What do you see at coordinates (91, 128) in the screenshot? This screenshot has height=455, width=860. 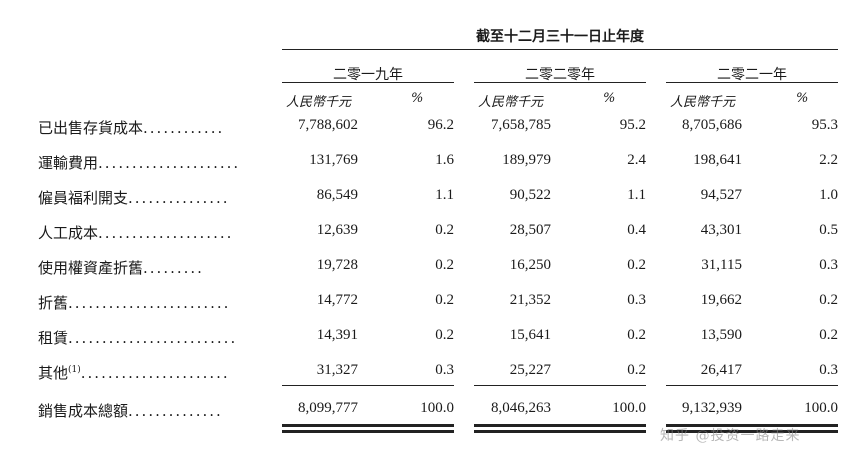 I see `row-1-label-text: 已出售存貨成本` at bounding box center [91, 128].